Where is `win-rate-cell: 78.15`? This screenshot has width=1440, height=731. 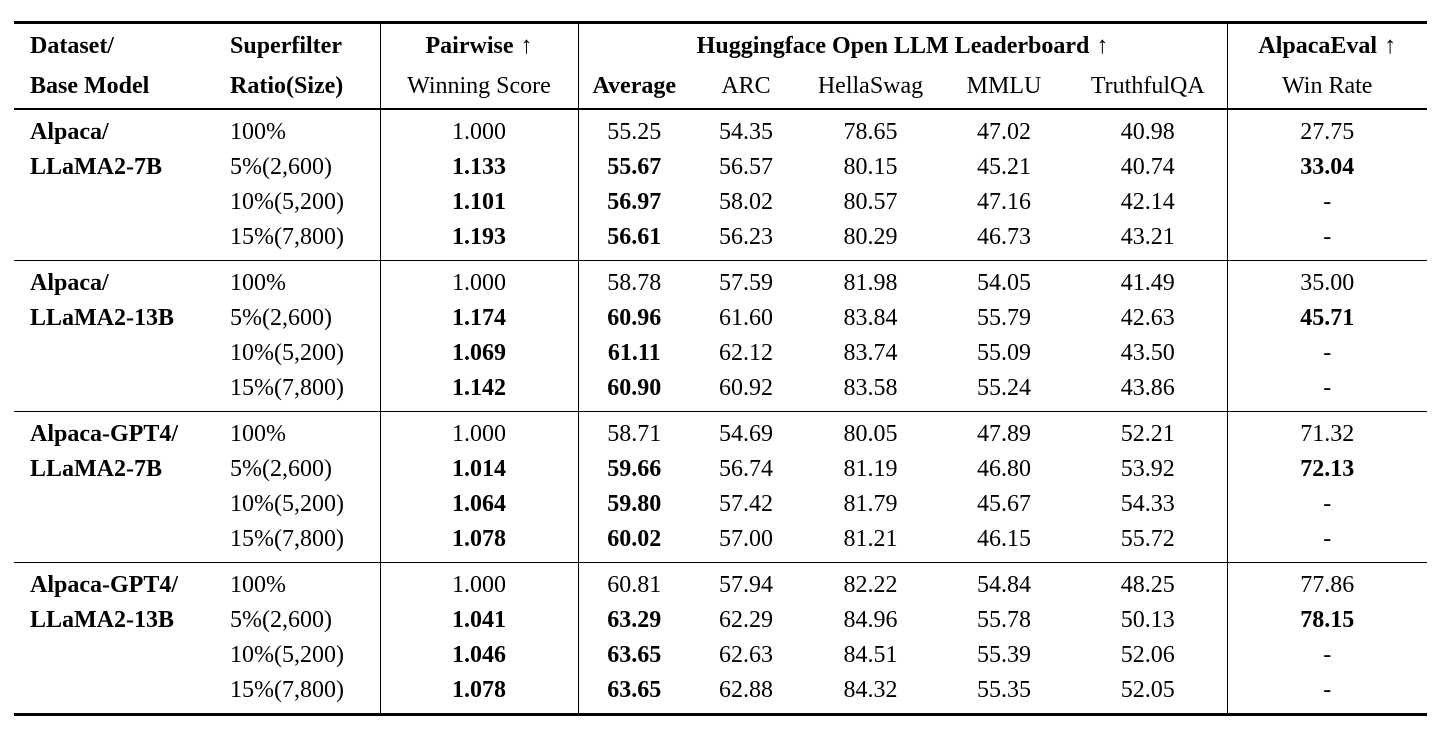
win-rate-cell: 78.15 is located at coordinates (1327, 620).